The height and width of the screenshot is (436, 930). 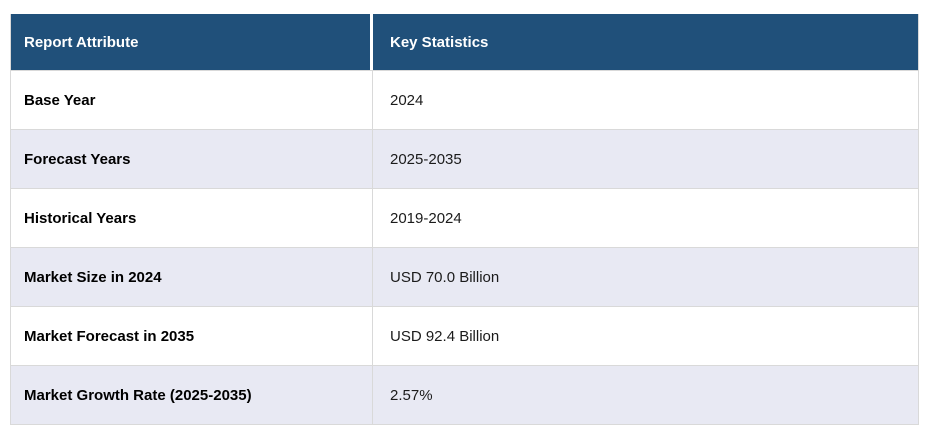 What do you see at coordinates (192, 100) in the screenshot?
I see `attribute-cell: Base Year` at bounding box center [192, 100].